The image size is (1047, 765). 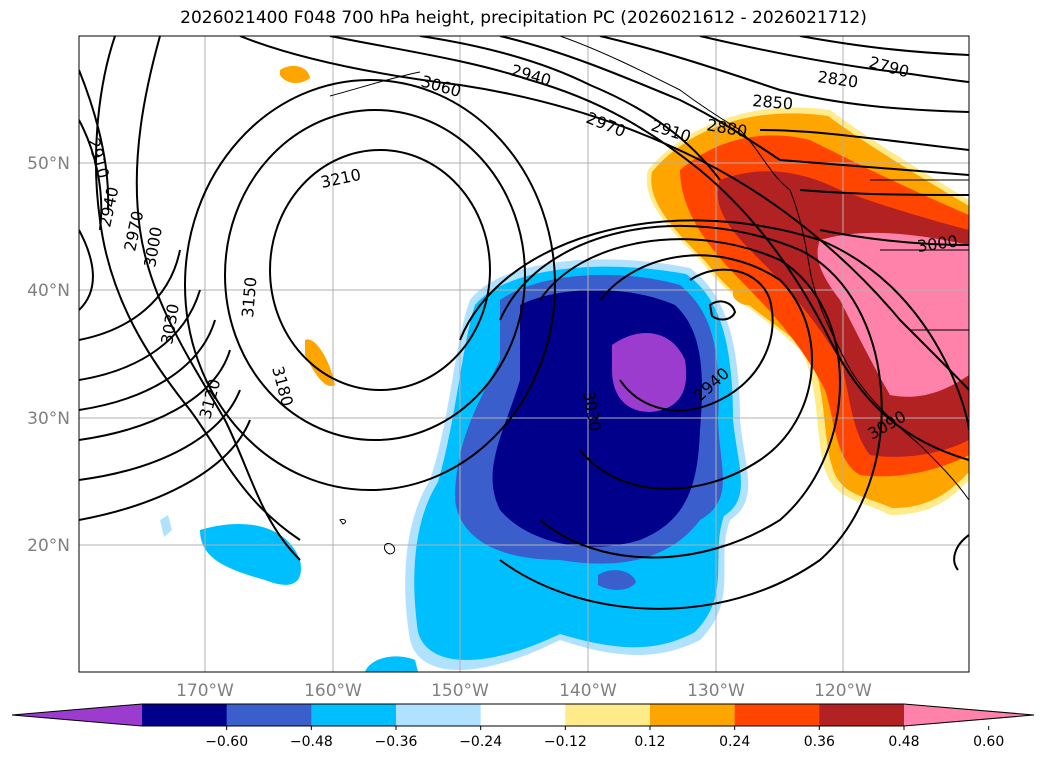 What do you see at coordinates (396, 742) in the screenshot?
I see `colorbar-tick-label: −0.36` at bounding box center [396, 742].